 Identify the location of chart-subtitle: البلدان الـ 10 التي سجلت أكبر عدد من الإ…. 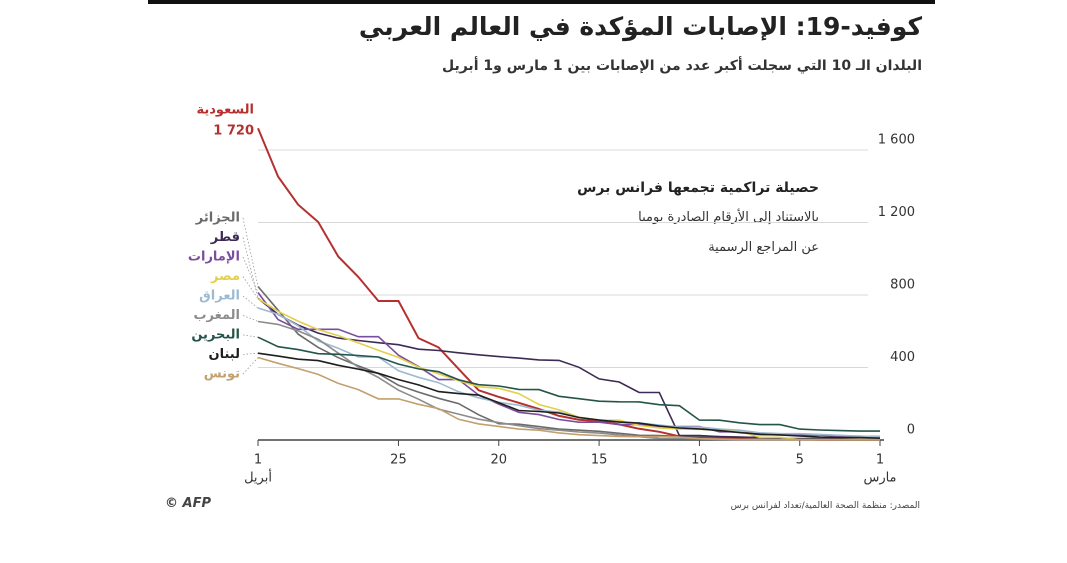
(681, 66).